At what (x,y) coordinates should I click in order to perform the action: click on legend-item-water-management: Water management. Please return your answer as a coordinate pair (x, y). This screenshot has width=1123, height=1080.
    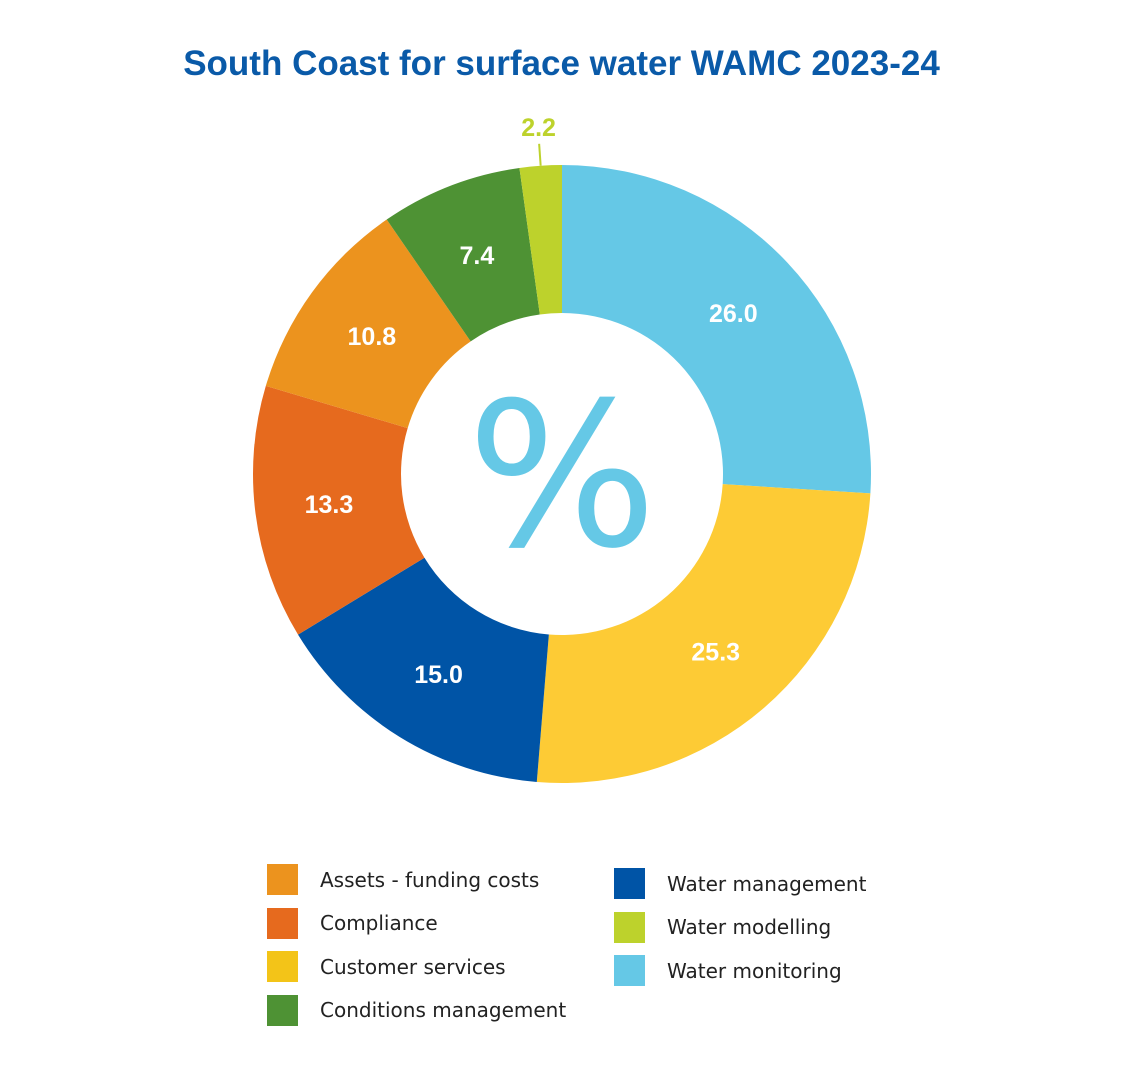
    Looking at the image, I should click on (740, 883).